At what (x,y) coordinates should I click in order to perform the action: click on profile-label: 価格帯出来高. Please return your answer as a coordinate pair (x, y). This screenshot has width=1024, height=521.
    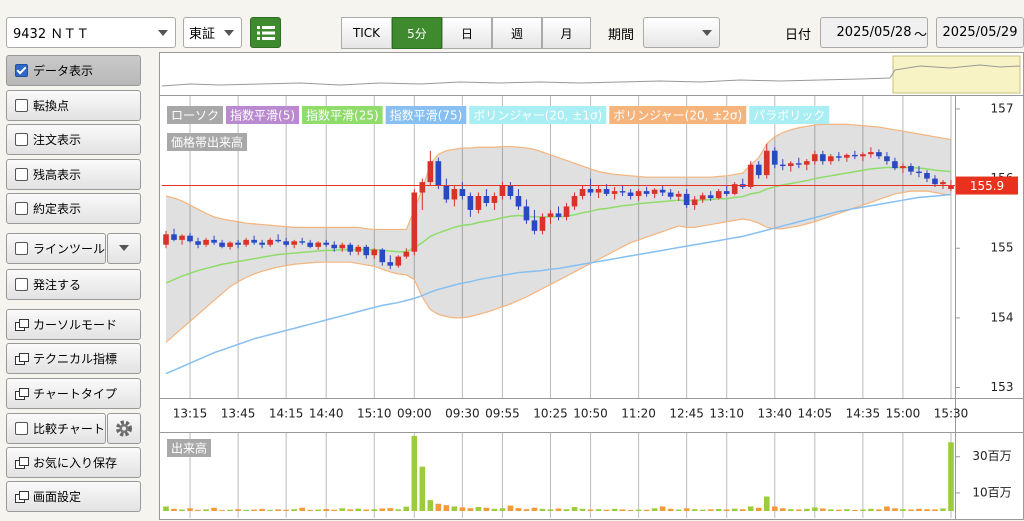
    Looking at the image, I should click on (207, 142).